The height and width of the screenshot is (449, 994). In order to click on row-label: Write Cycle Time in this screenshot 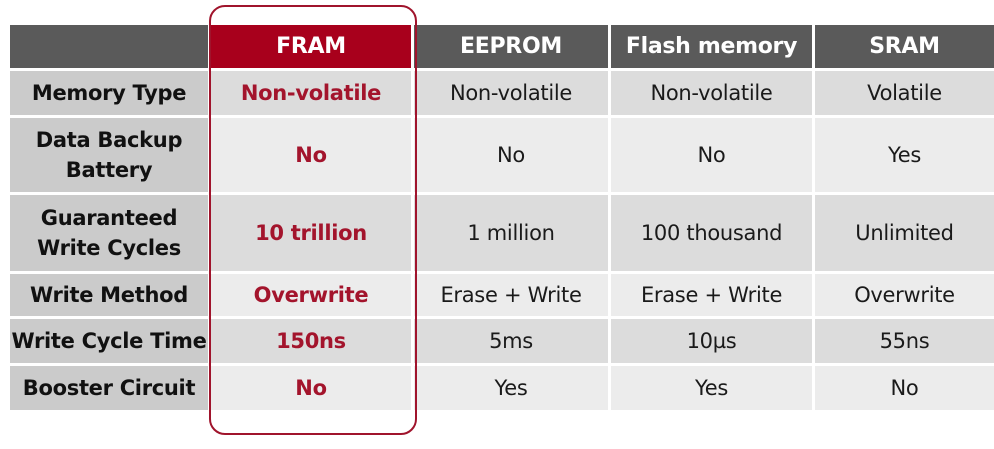, I will do `click(109, 341)`.